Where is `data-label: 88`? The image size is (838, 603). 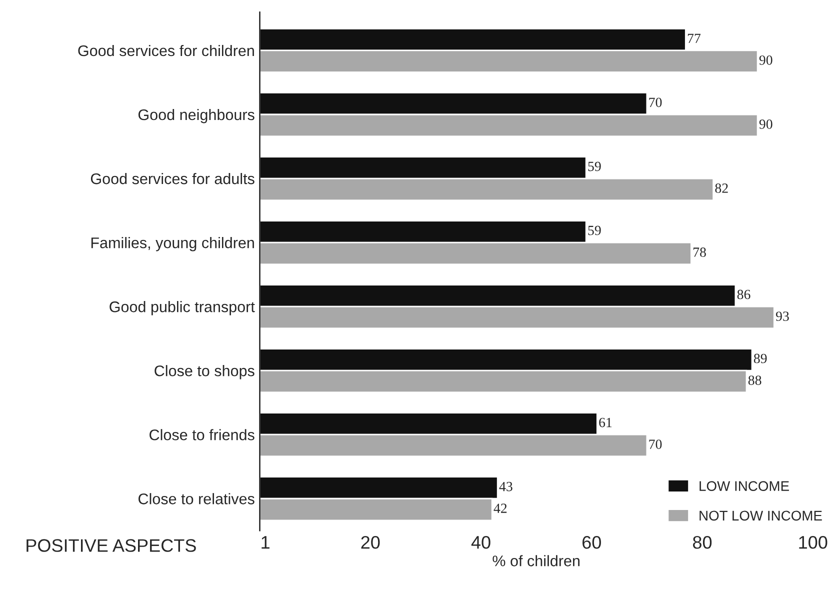
data-label: 88 is located at coordinates (755, 380).